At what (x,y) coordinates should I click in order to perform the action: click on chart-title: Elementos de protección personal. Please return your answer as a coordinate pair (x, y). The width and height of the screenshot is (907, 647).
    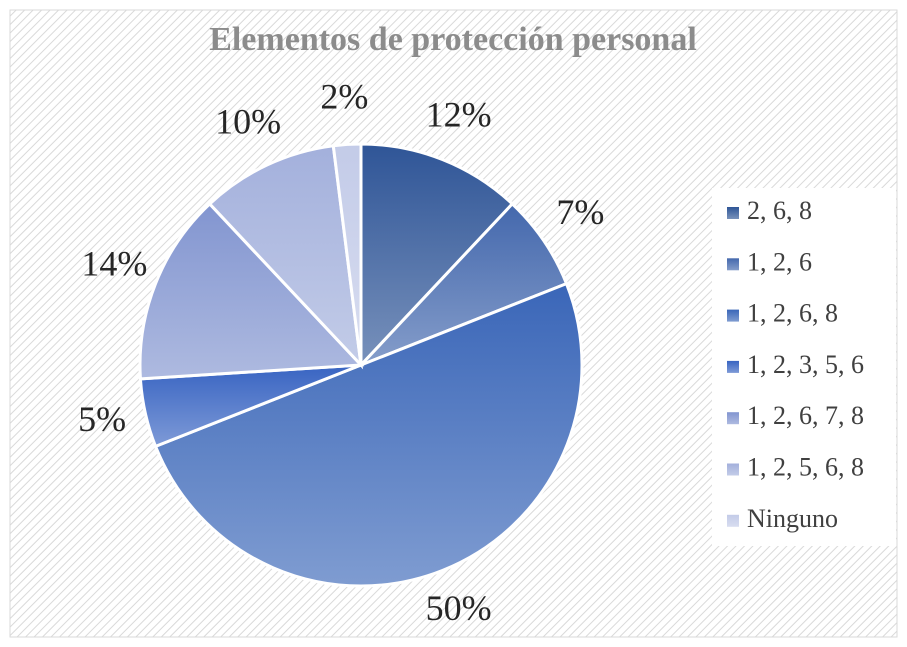
    Looking at the image, I should click on (453, 39).